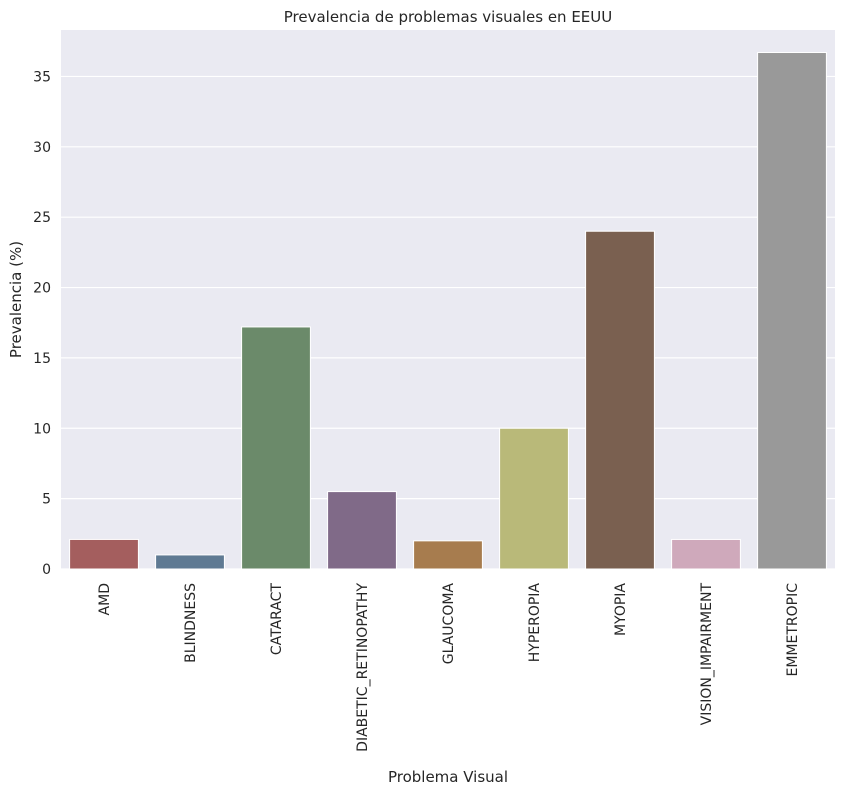 This screenshot has width=845, height=797. I want to click on bar-hyperopia, so click(534, 498).